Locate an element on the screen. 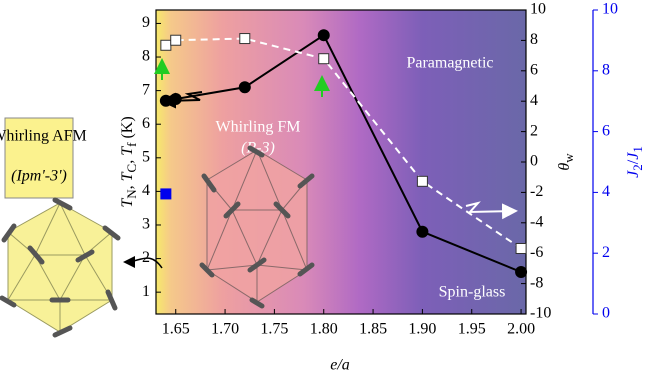 The image size is (646, 377). annotation: (Ipm'-3') is located at coordinates (39, 176).